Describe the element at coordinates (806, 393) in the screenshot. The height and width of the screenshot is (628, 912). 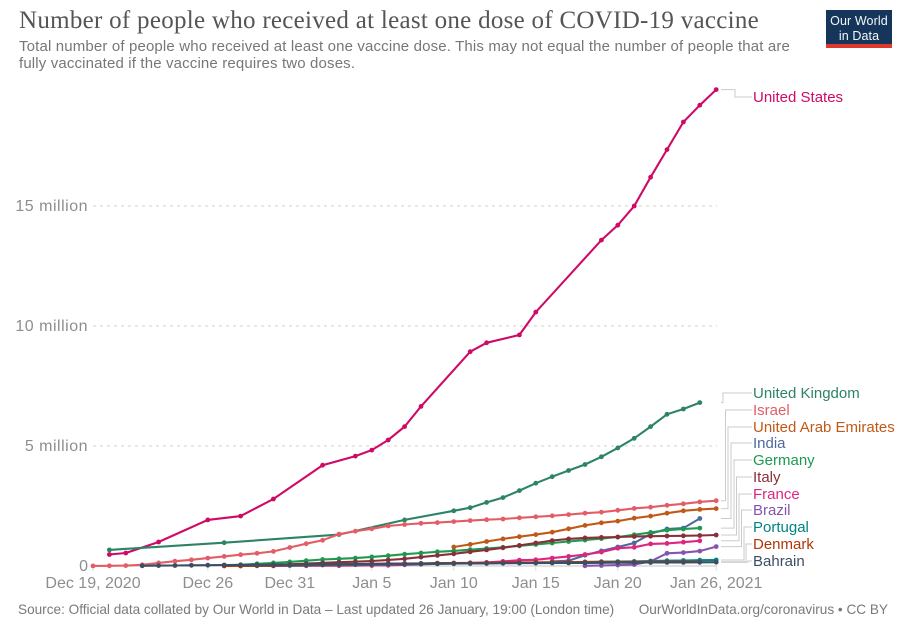
I see `svg-text: United Kingdom` at that location.